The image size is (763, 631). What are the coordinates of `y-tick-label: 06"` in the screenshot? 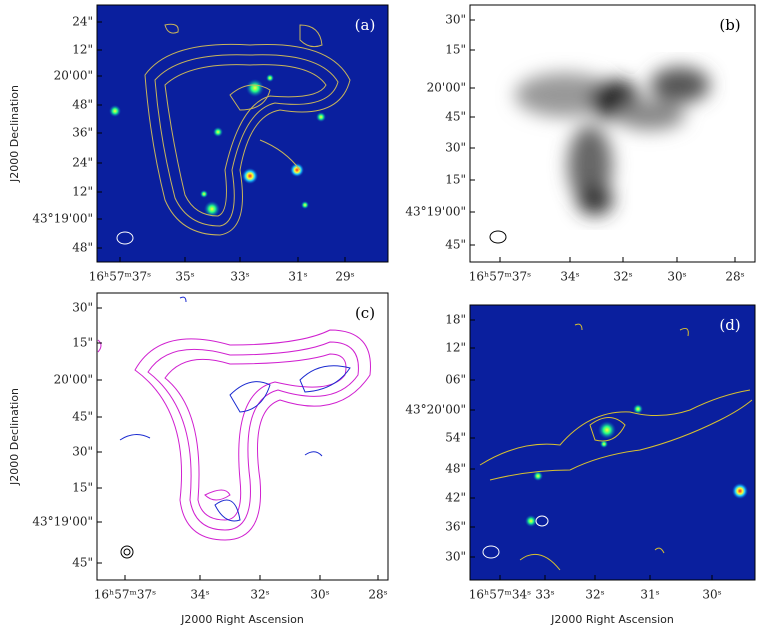 It's located at (455, 380).